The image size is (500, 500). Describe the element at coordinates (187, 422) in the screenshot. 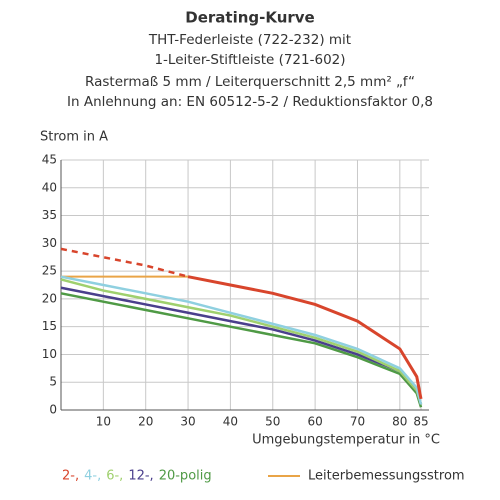

I see `x-tick-label: 30` at that location.